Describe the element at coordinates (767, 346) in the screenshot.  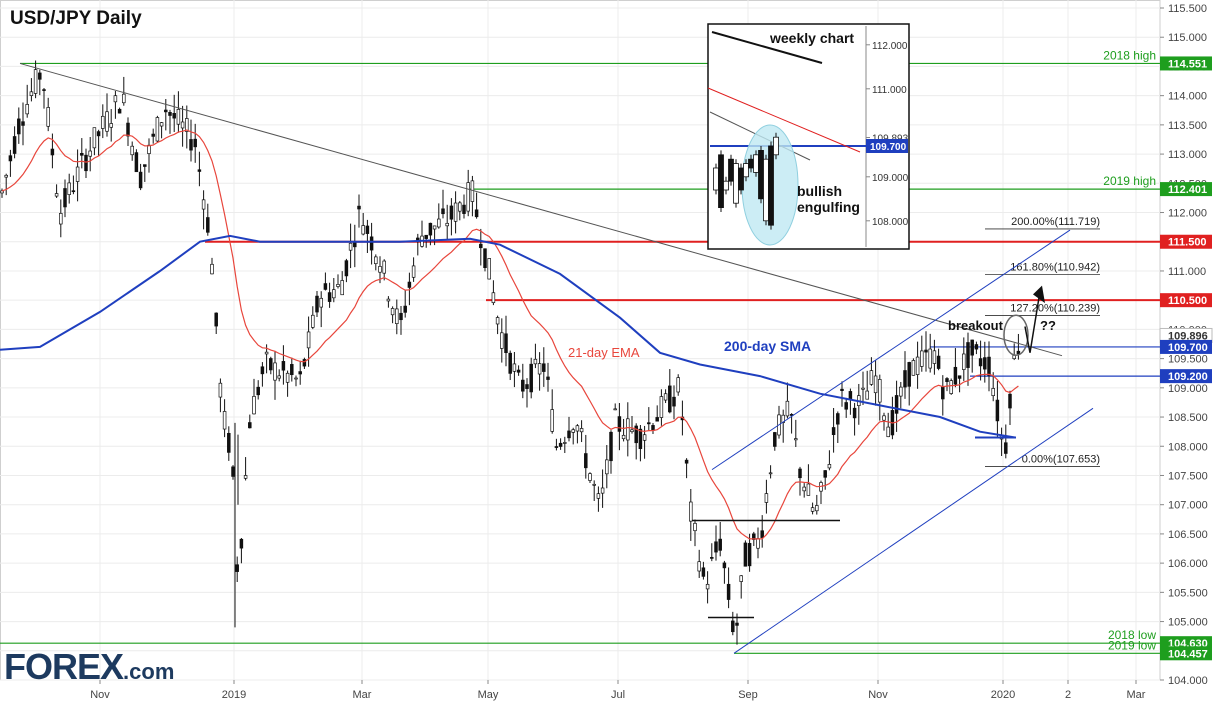
I see `sma-label: 200-day SMA` at that location.